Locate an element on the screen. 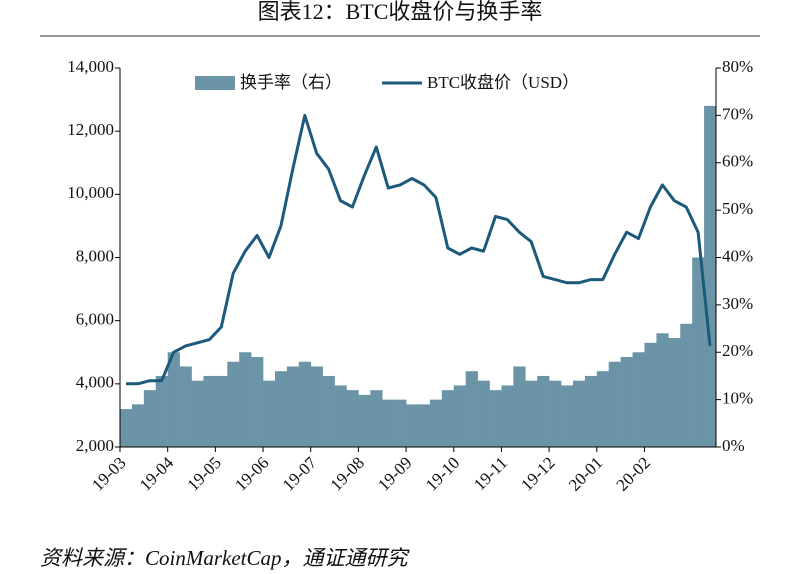  y2-tick-label: 40% is located at coordinates (737, 255).